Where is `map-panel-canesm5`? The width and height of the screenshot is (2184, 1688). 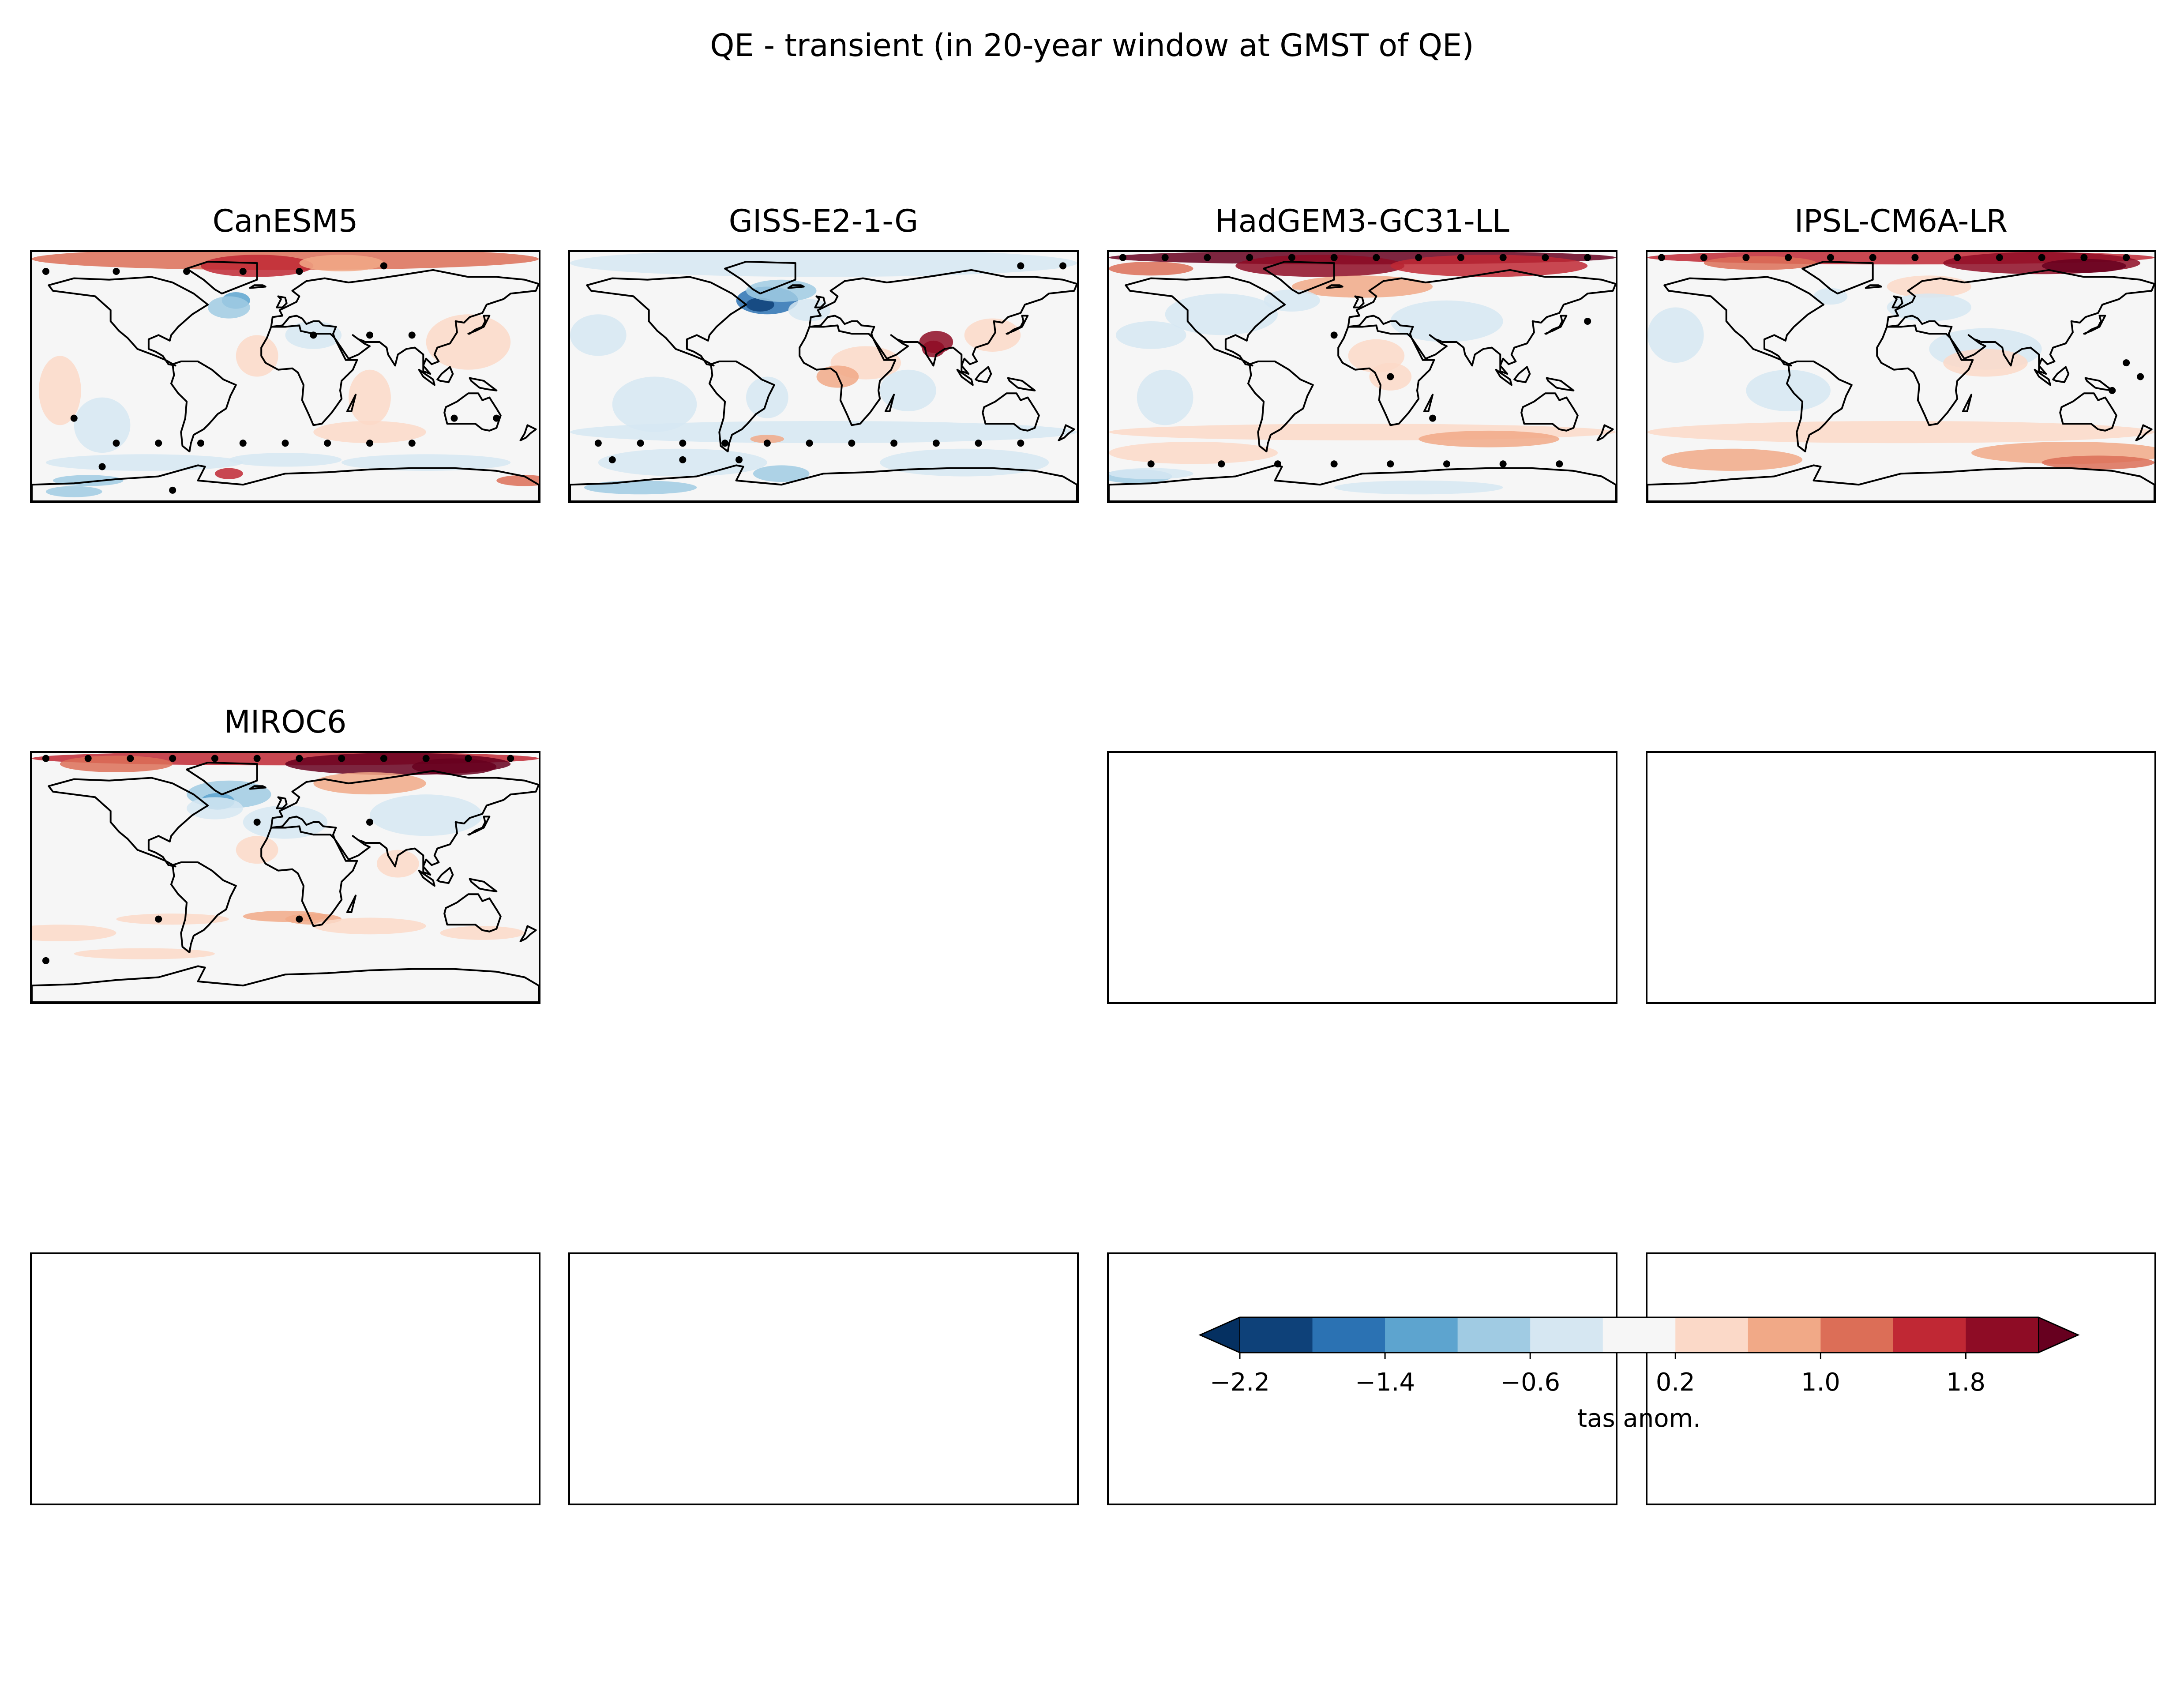 map-panel-canesm5 is located at coordinates (285, 376).